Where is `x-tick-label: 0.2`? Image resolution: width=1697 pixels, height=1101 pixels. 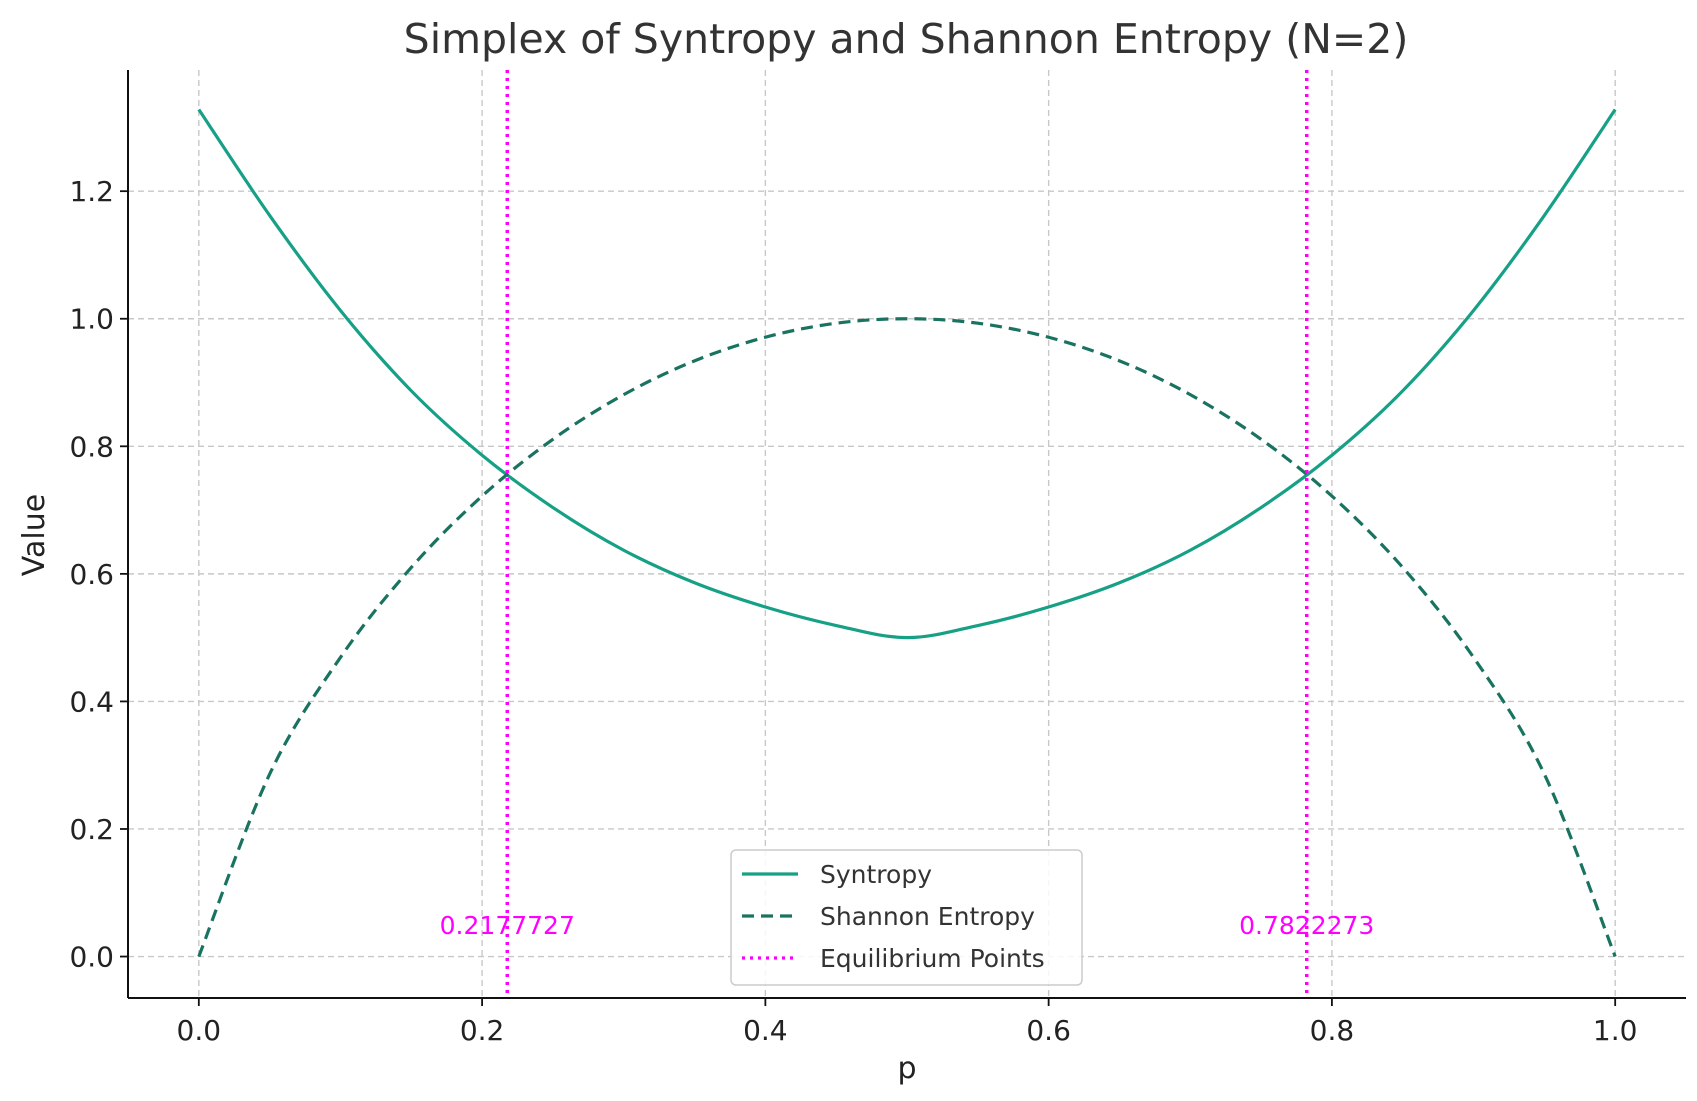
x-tick-label: 0.2 is located at coordinates (482, 1030).